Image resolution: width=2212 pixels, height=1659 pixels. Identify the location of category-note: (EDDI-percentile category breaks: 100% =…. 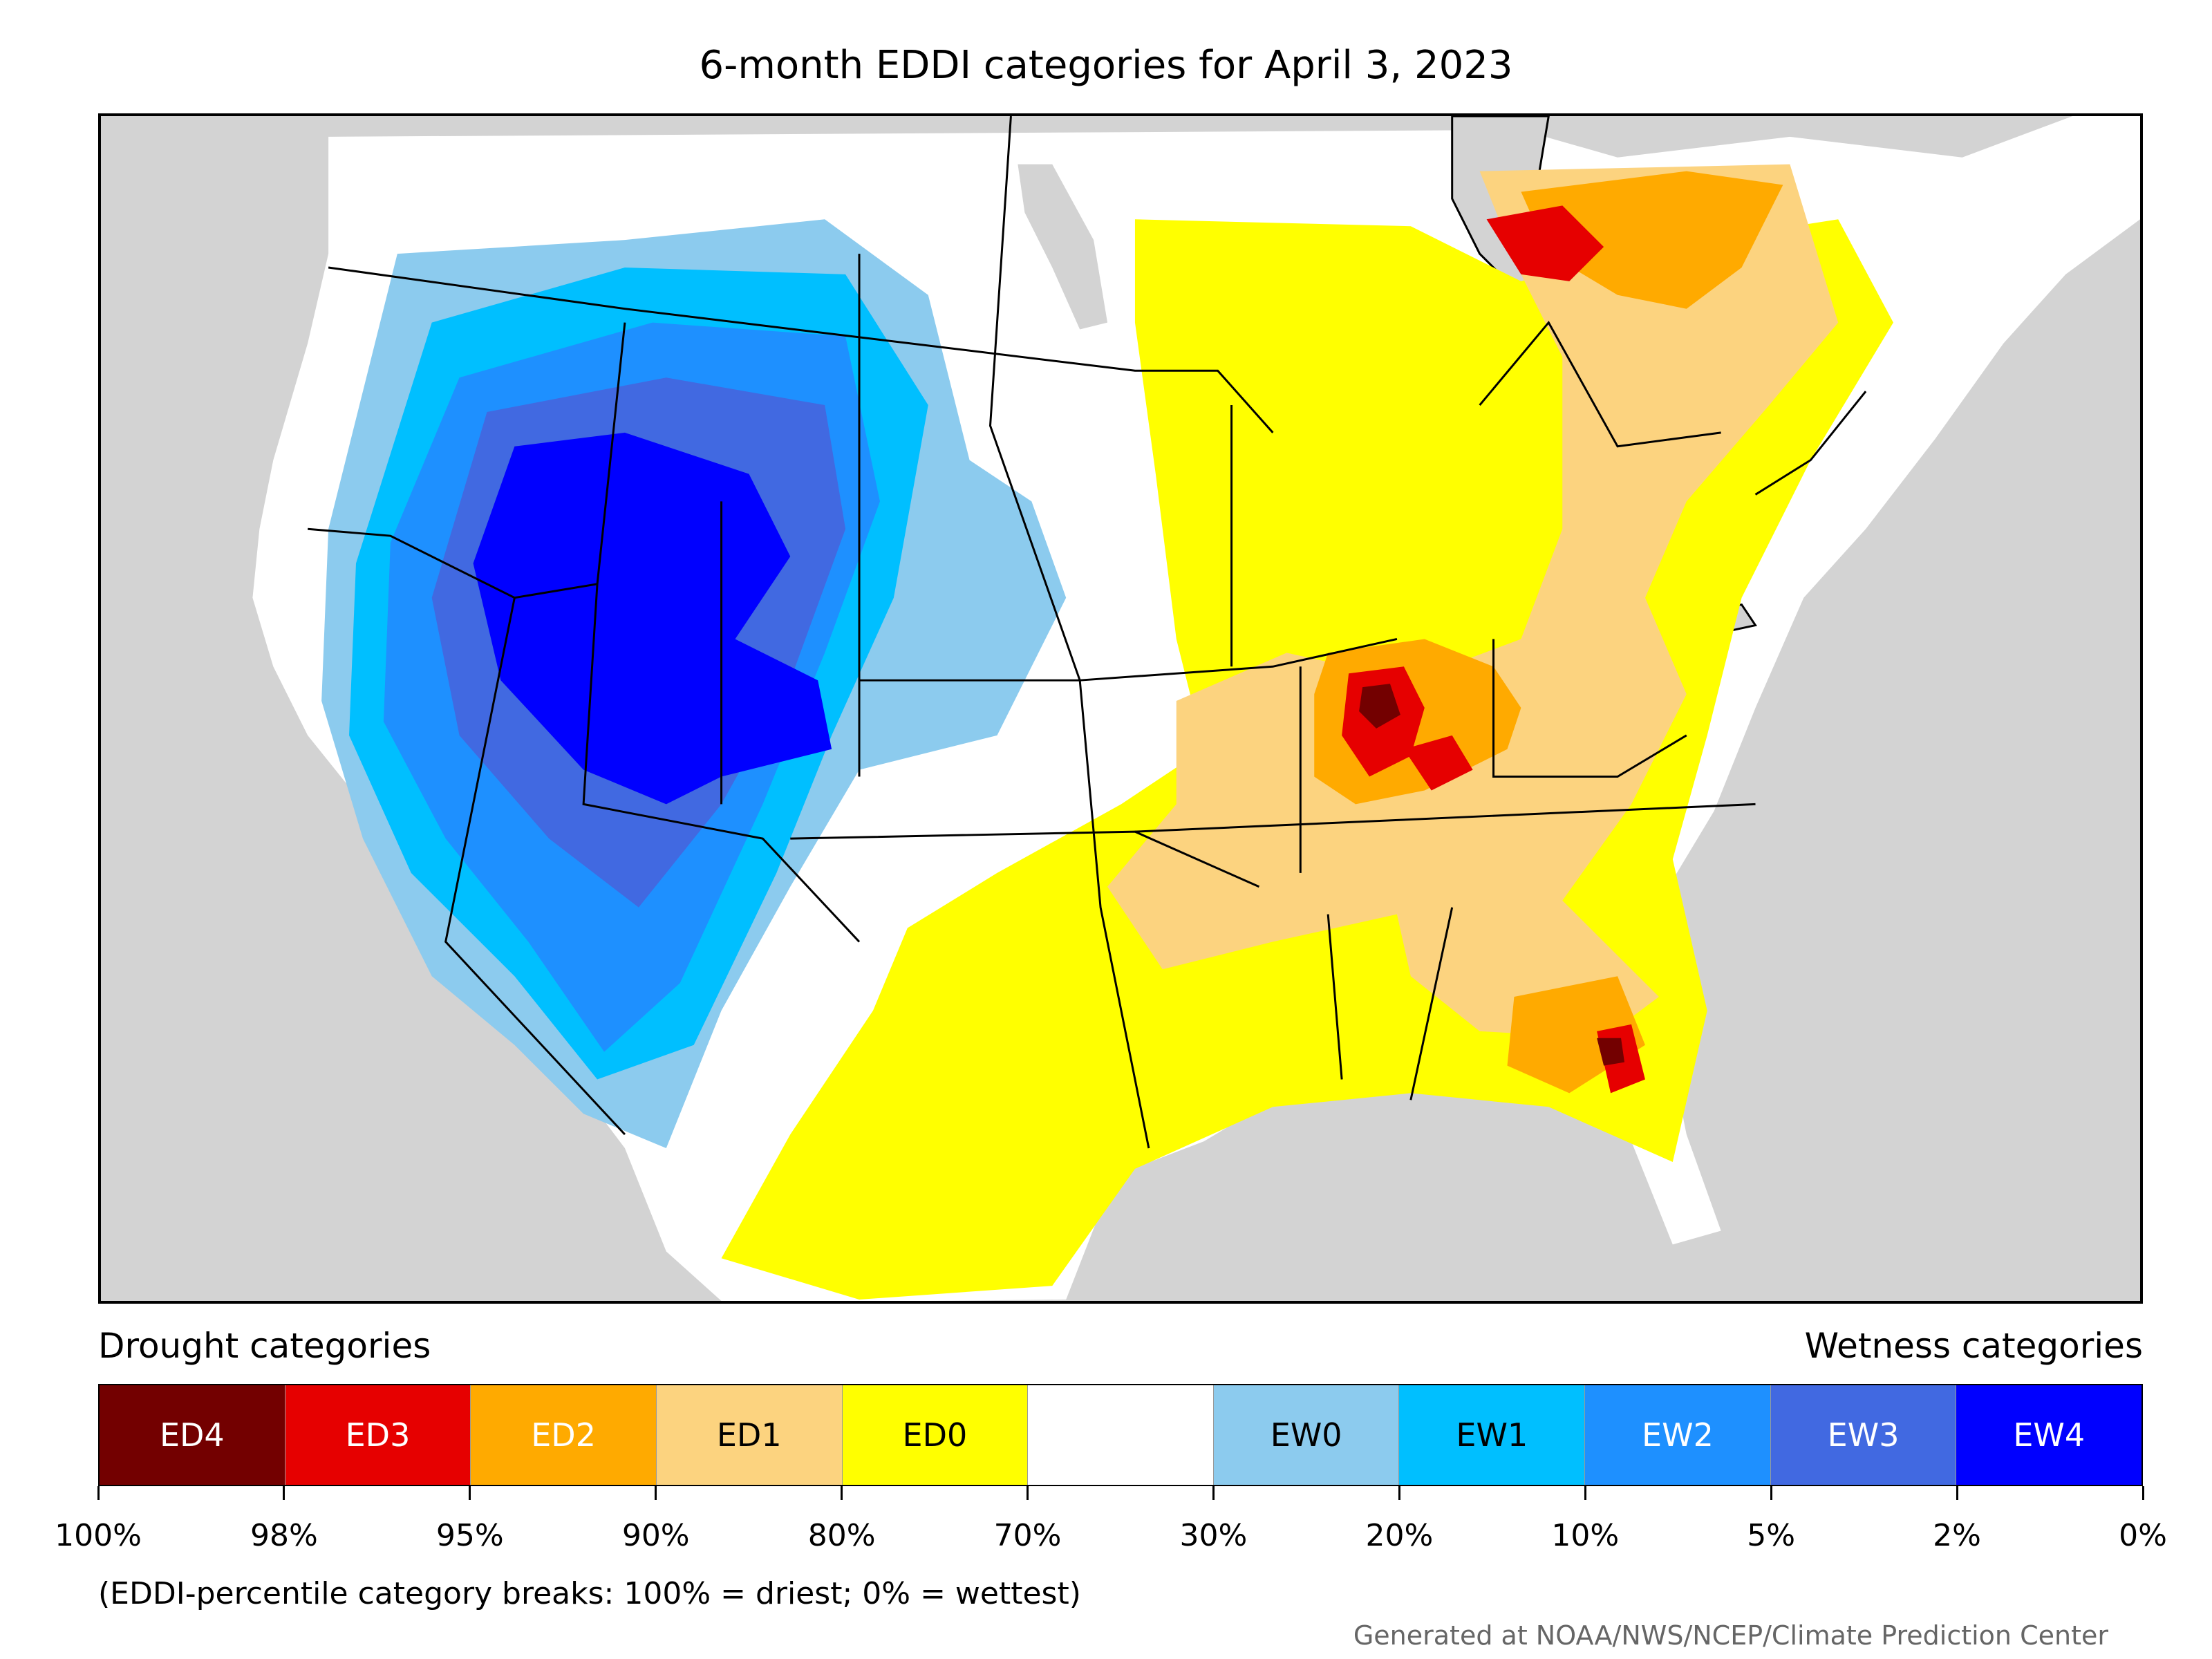
(589, 1593).